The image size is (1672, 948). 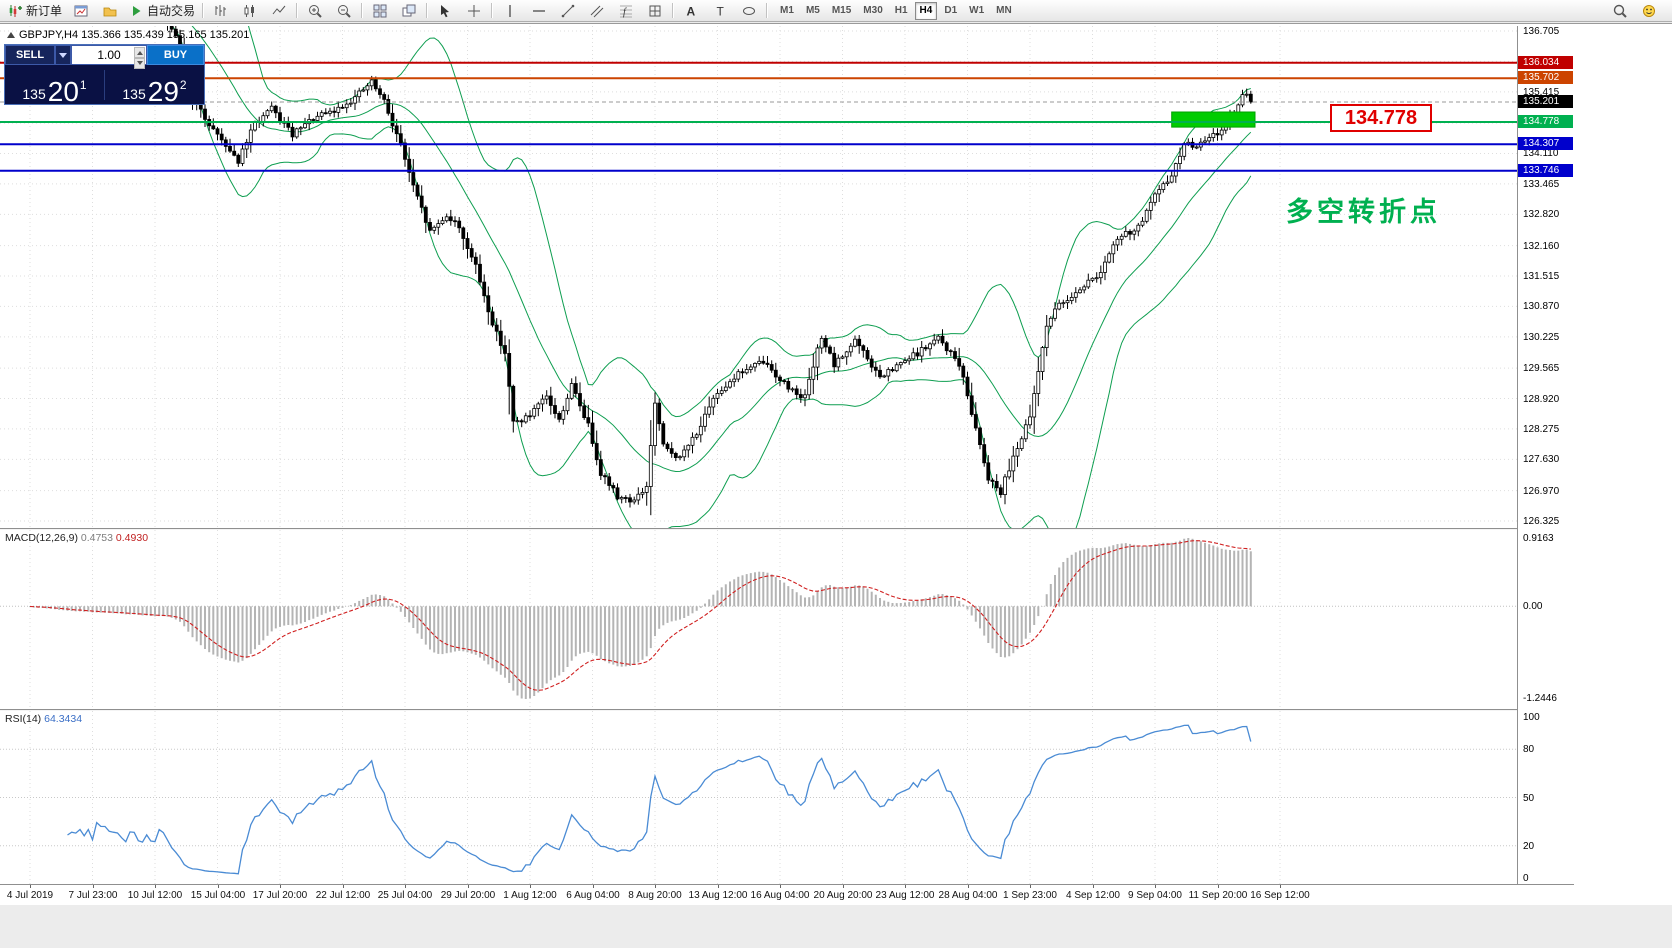 I want to click on bar-chart-icon, so click(x=220, y=10).